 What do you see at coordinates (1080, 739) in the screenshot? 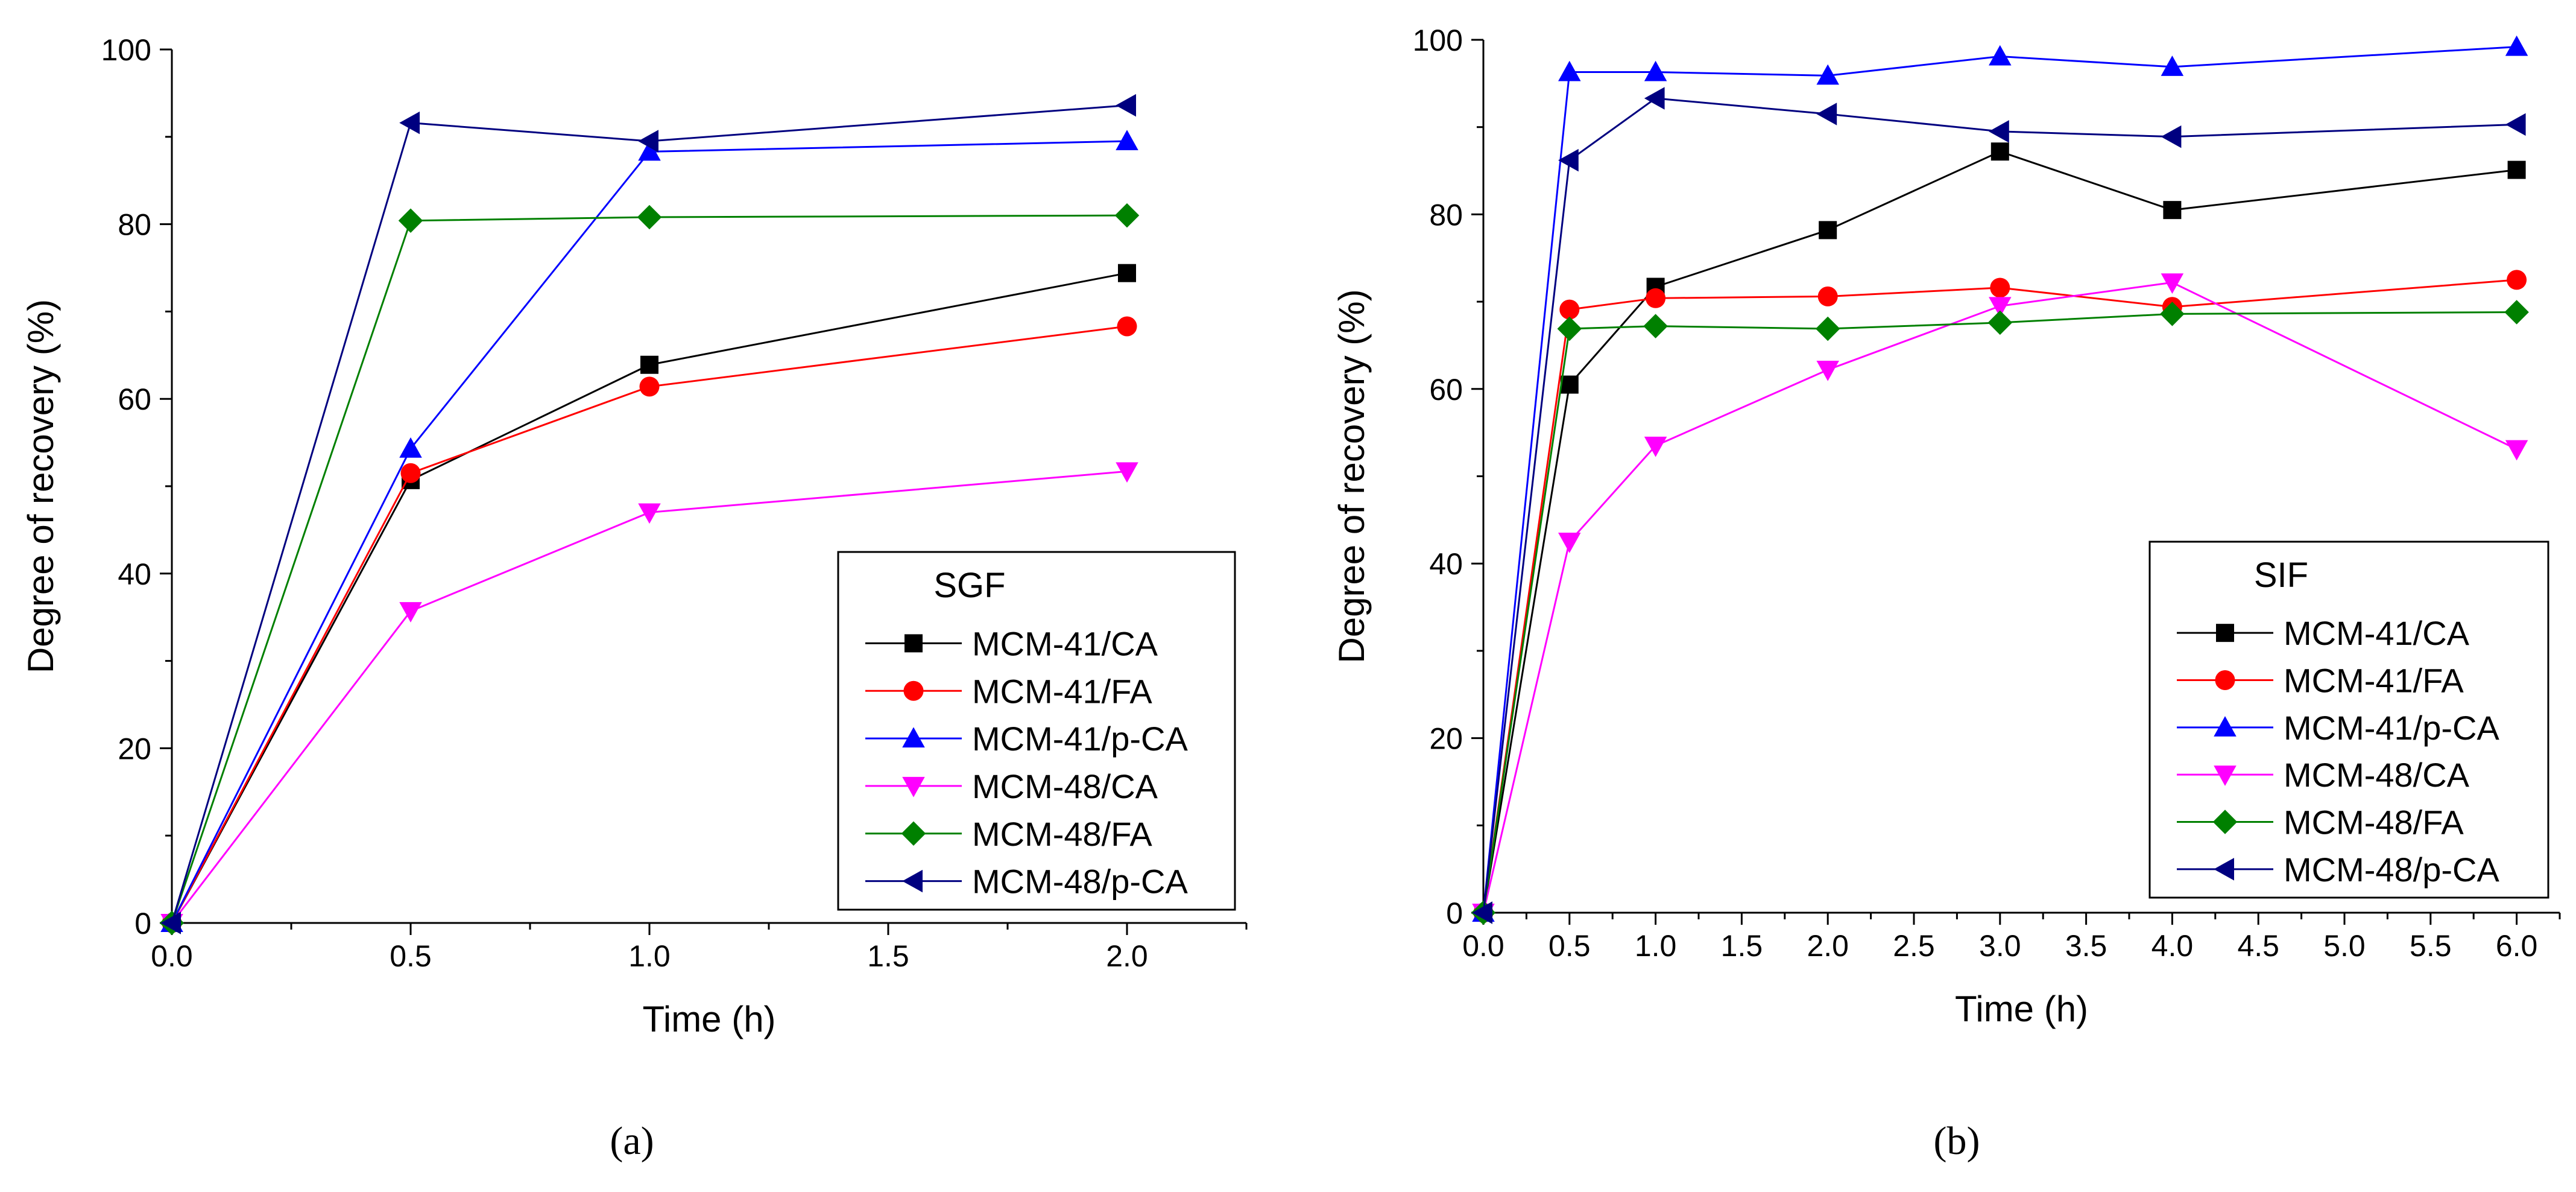
I see `legend-entry-label: MCM-41/p-CA` at bounding box center [1080, 739].